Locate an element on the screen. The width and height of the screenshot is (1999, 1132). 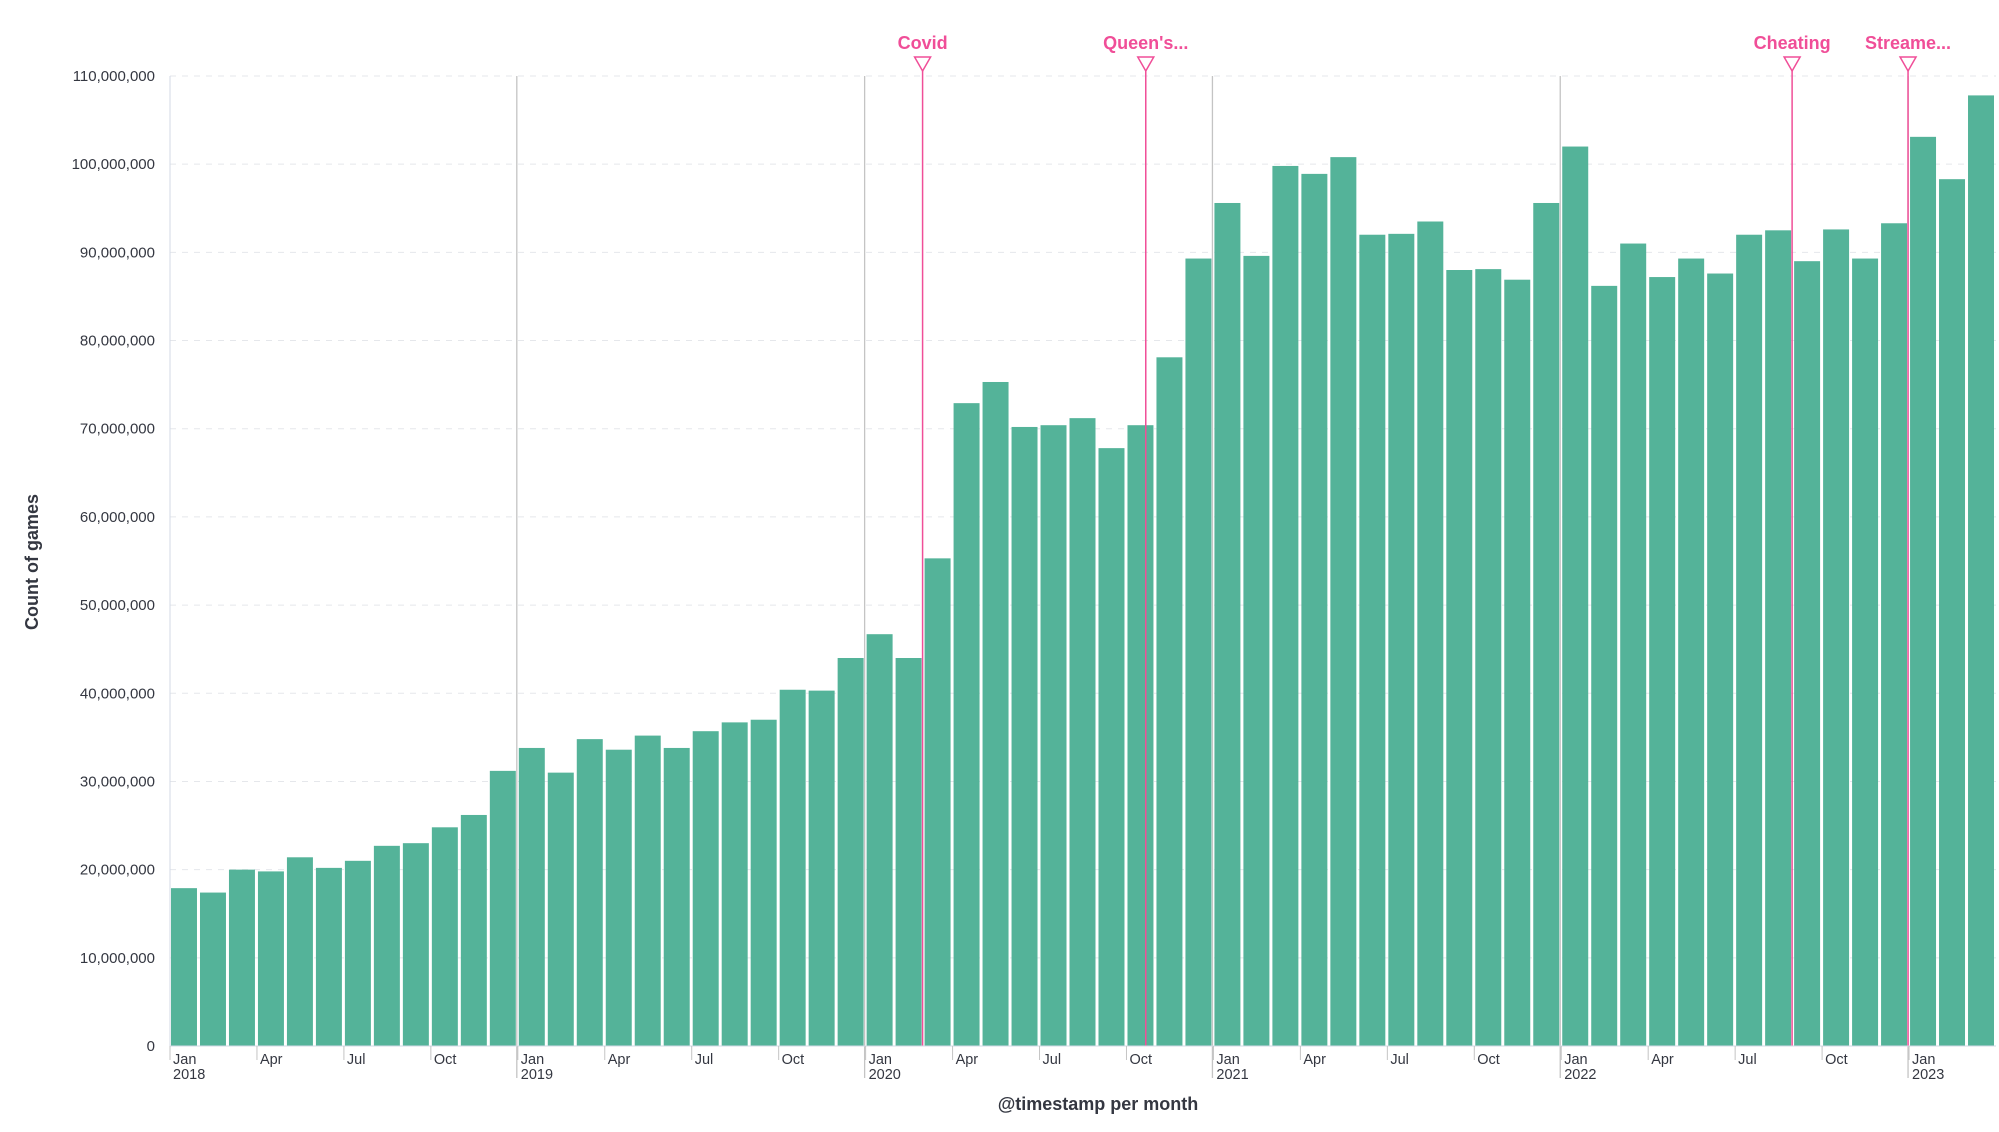
annotation-label: Cheating is located at coordinates (1792, 43).